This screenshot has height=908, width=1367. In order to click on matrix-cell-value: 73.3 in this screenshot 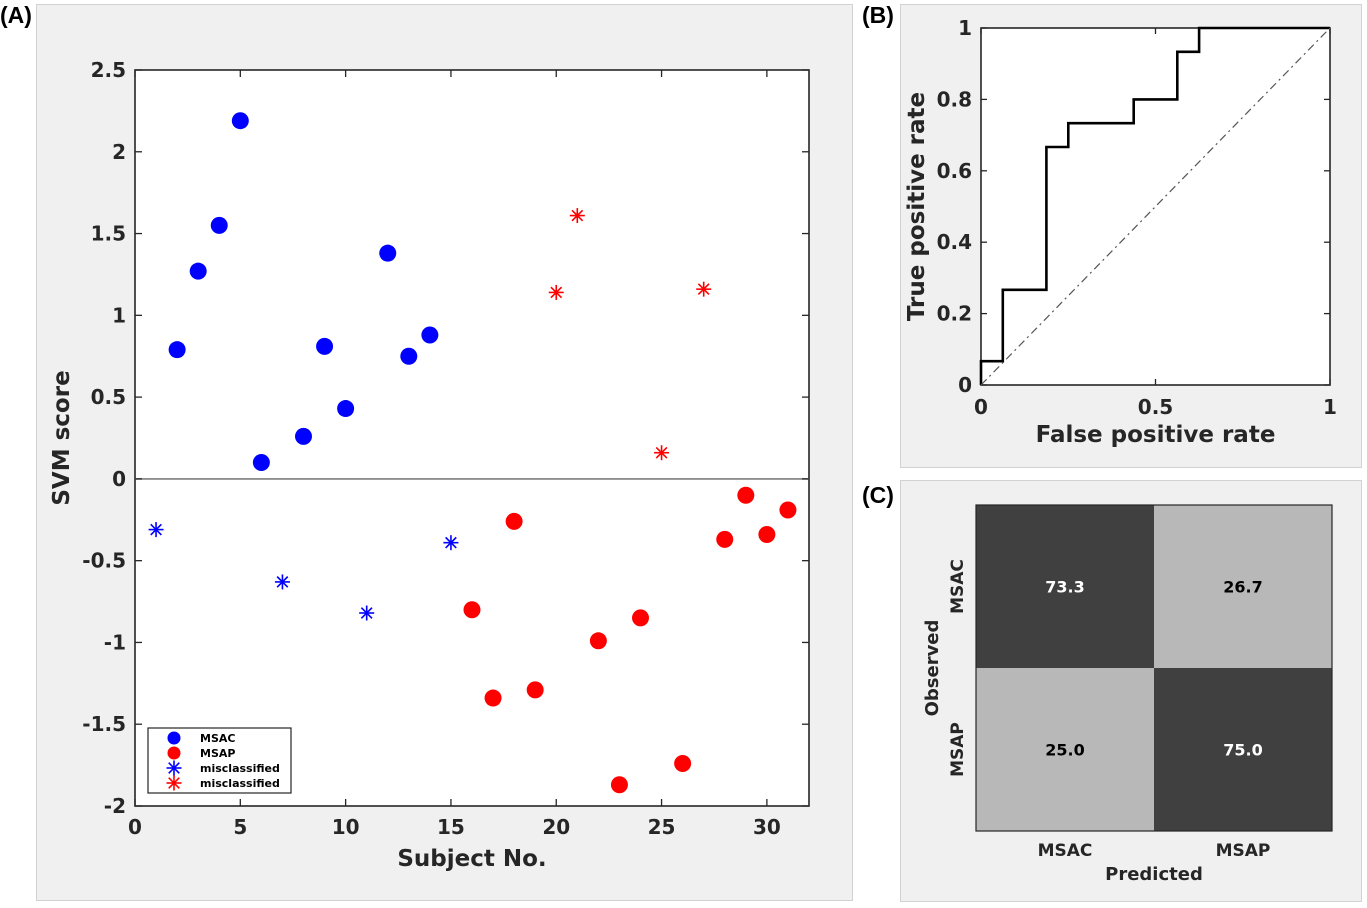, I will do `click(1064, 587)`.